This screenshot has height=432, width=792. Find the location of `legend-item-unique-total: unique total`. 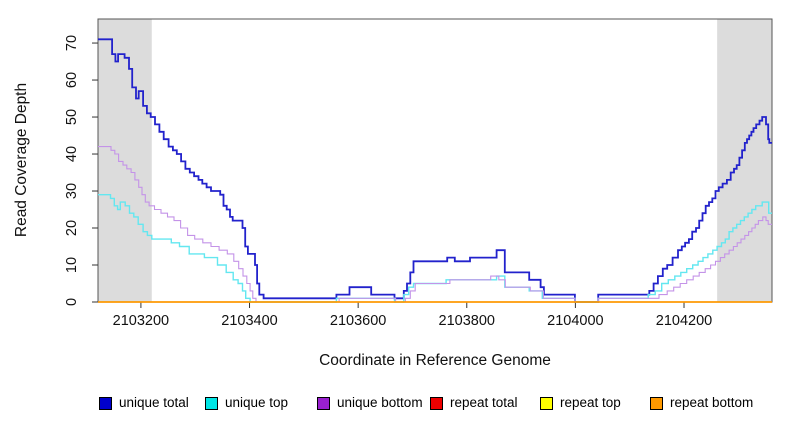

legend-item-unique-total: unique total is located at coordinates (144, 403).